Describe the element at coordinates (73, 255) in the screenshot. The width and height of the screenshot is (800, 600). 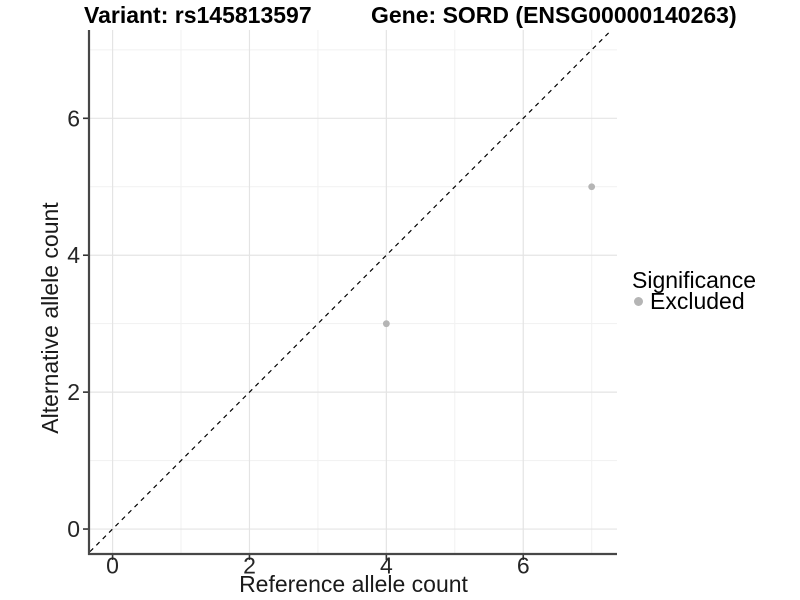
I see `y-tick-label: 4` at that location.